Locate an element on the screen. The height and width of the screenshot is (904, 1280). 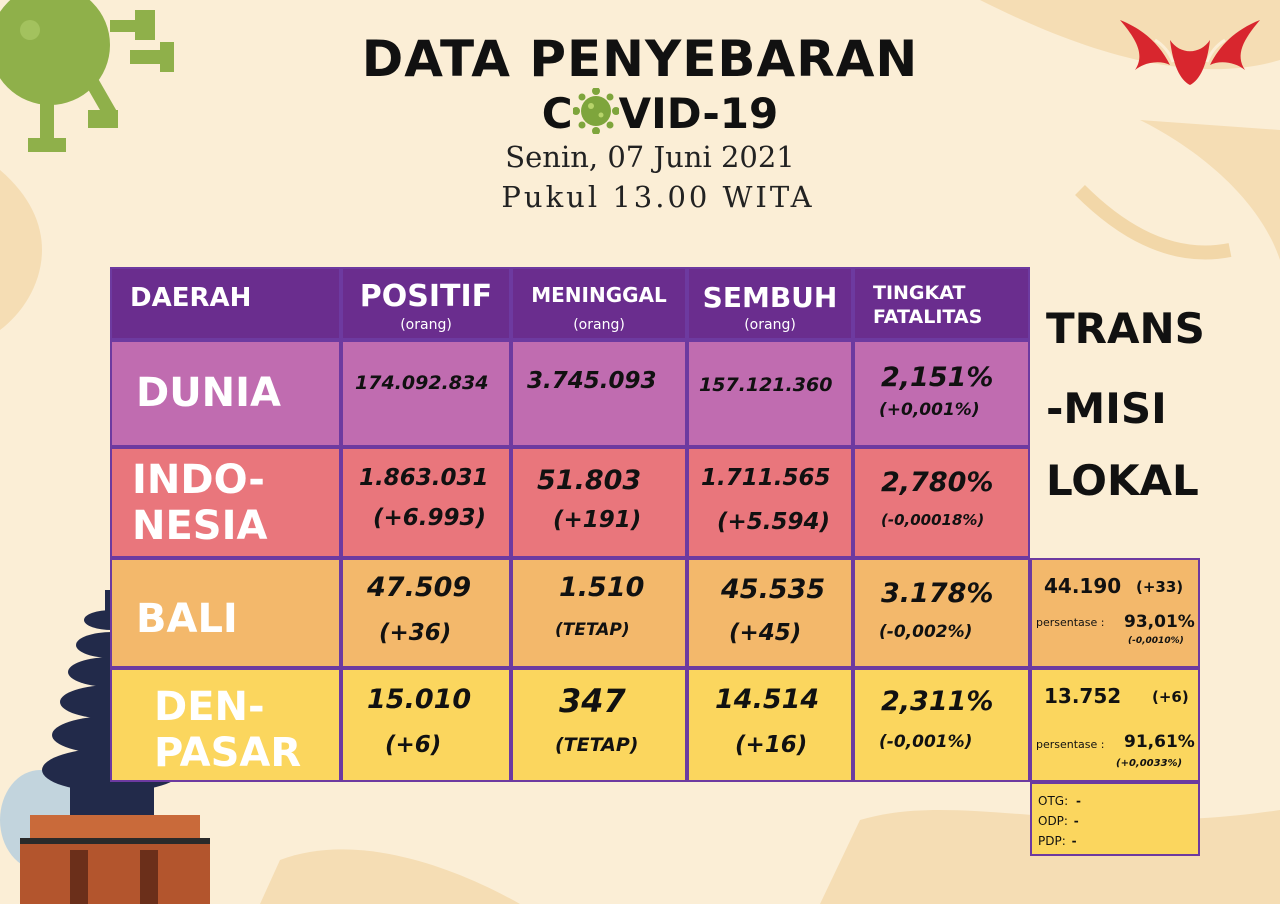
row-indonesia-sembuh: 1.711.565 (+5.594) is located at coordinates (770, 502).